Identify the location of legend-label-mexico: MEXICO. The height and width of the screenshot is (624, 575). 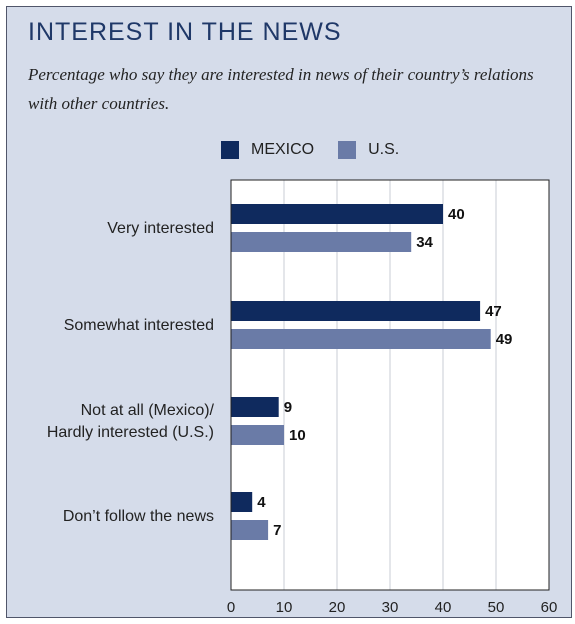
(283, 149).